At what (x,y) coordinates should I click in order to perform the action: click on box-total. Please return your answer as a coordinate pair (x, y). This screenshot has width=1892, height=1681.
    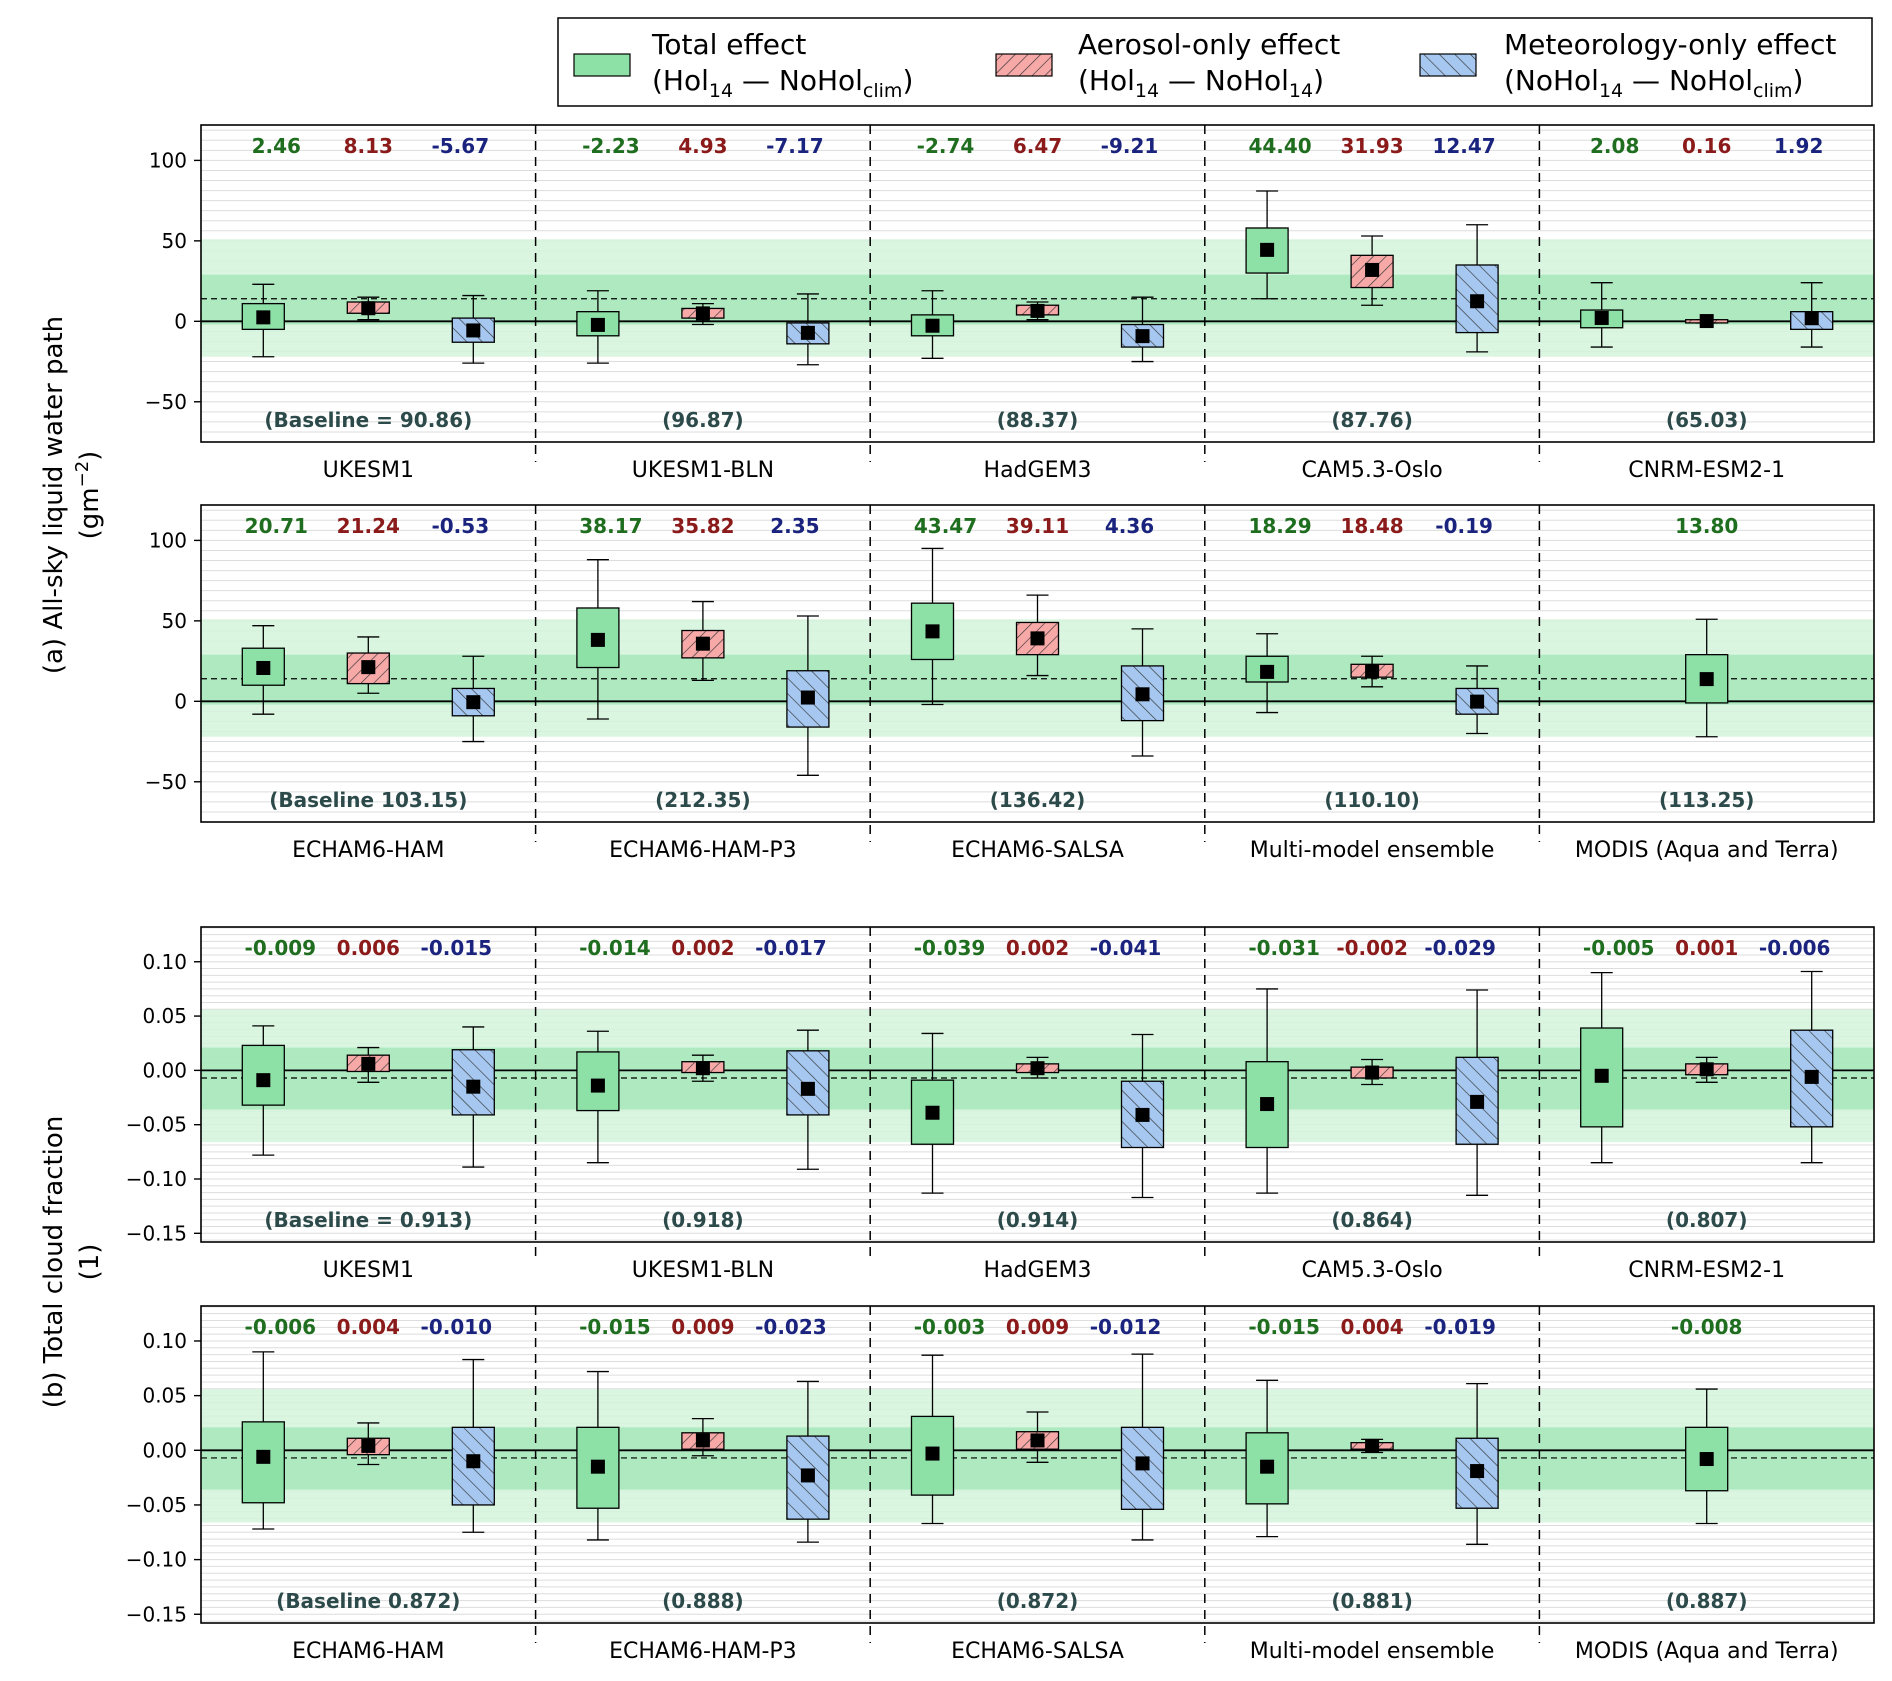
    Looking at the image, I should click on (263, 316).